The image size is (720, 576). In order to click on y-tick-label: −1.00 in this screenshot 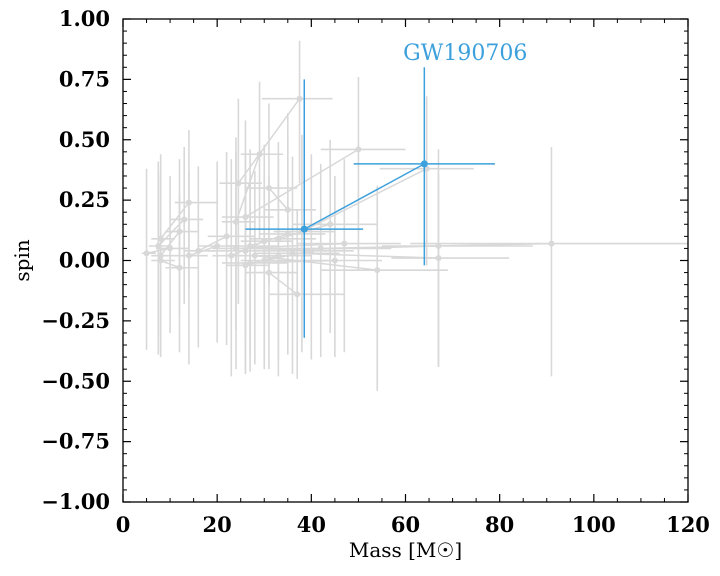, I will do `click(75, 501)`.